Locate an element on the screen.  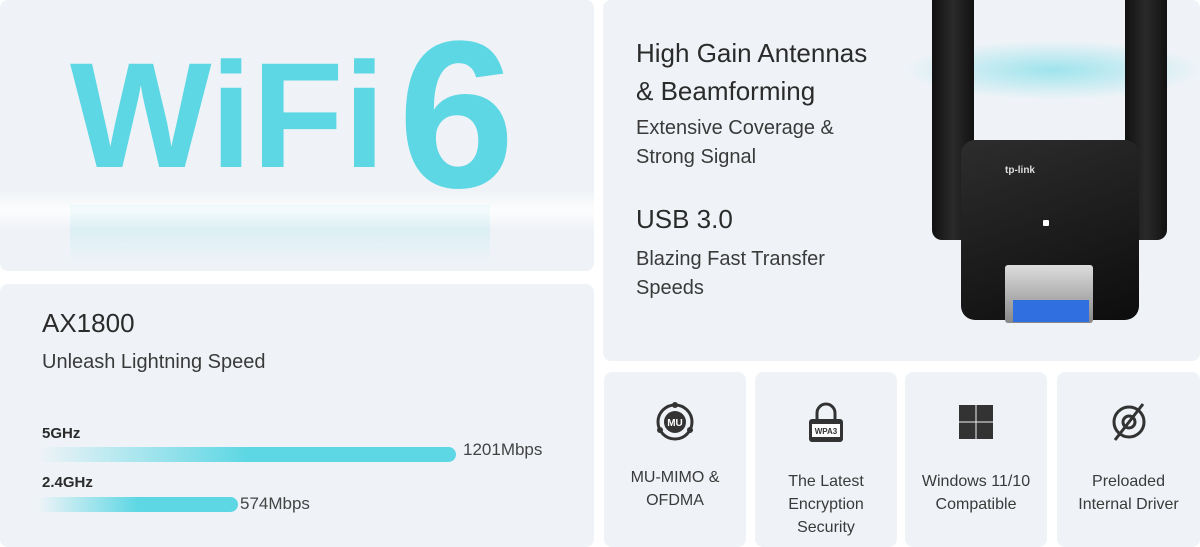
usb-subtitle: Blazing Fast Transfer Speeds is located at coordinates (730, 274).